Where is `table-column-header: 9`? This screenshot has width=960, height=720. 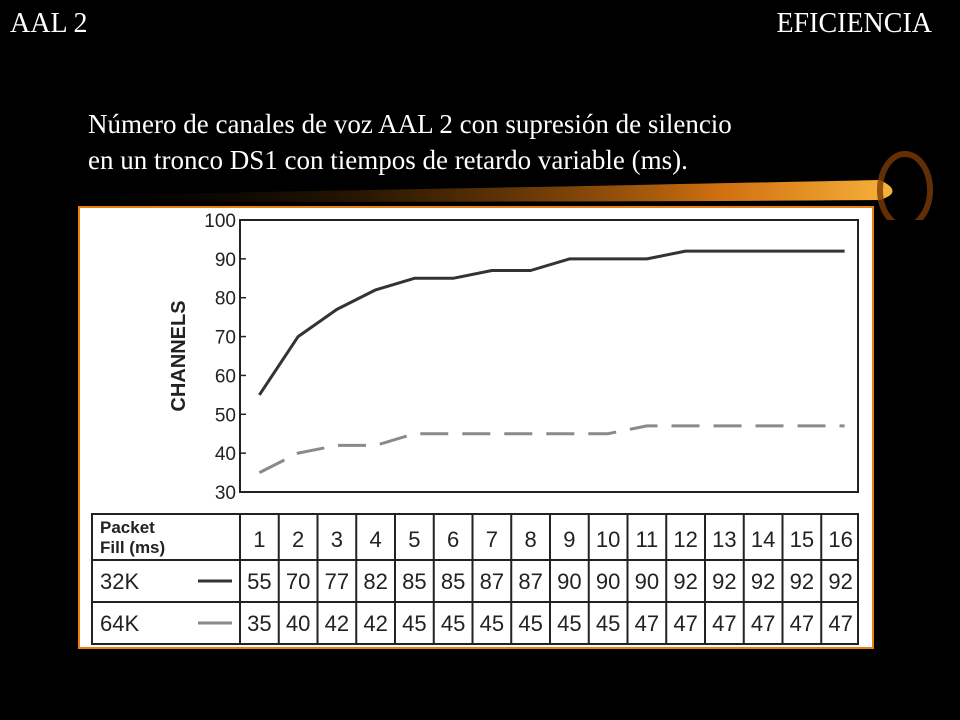
table-column-header: 9 is located at coordinates (569, 539).